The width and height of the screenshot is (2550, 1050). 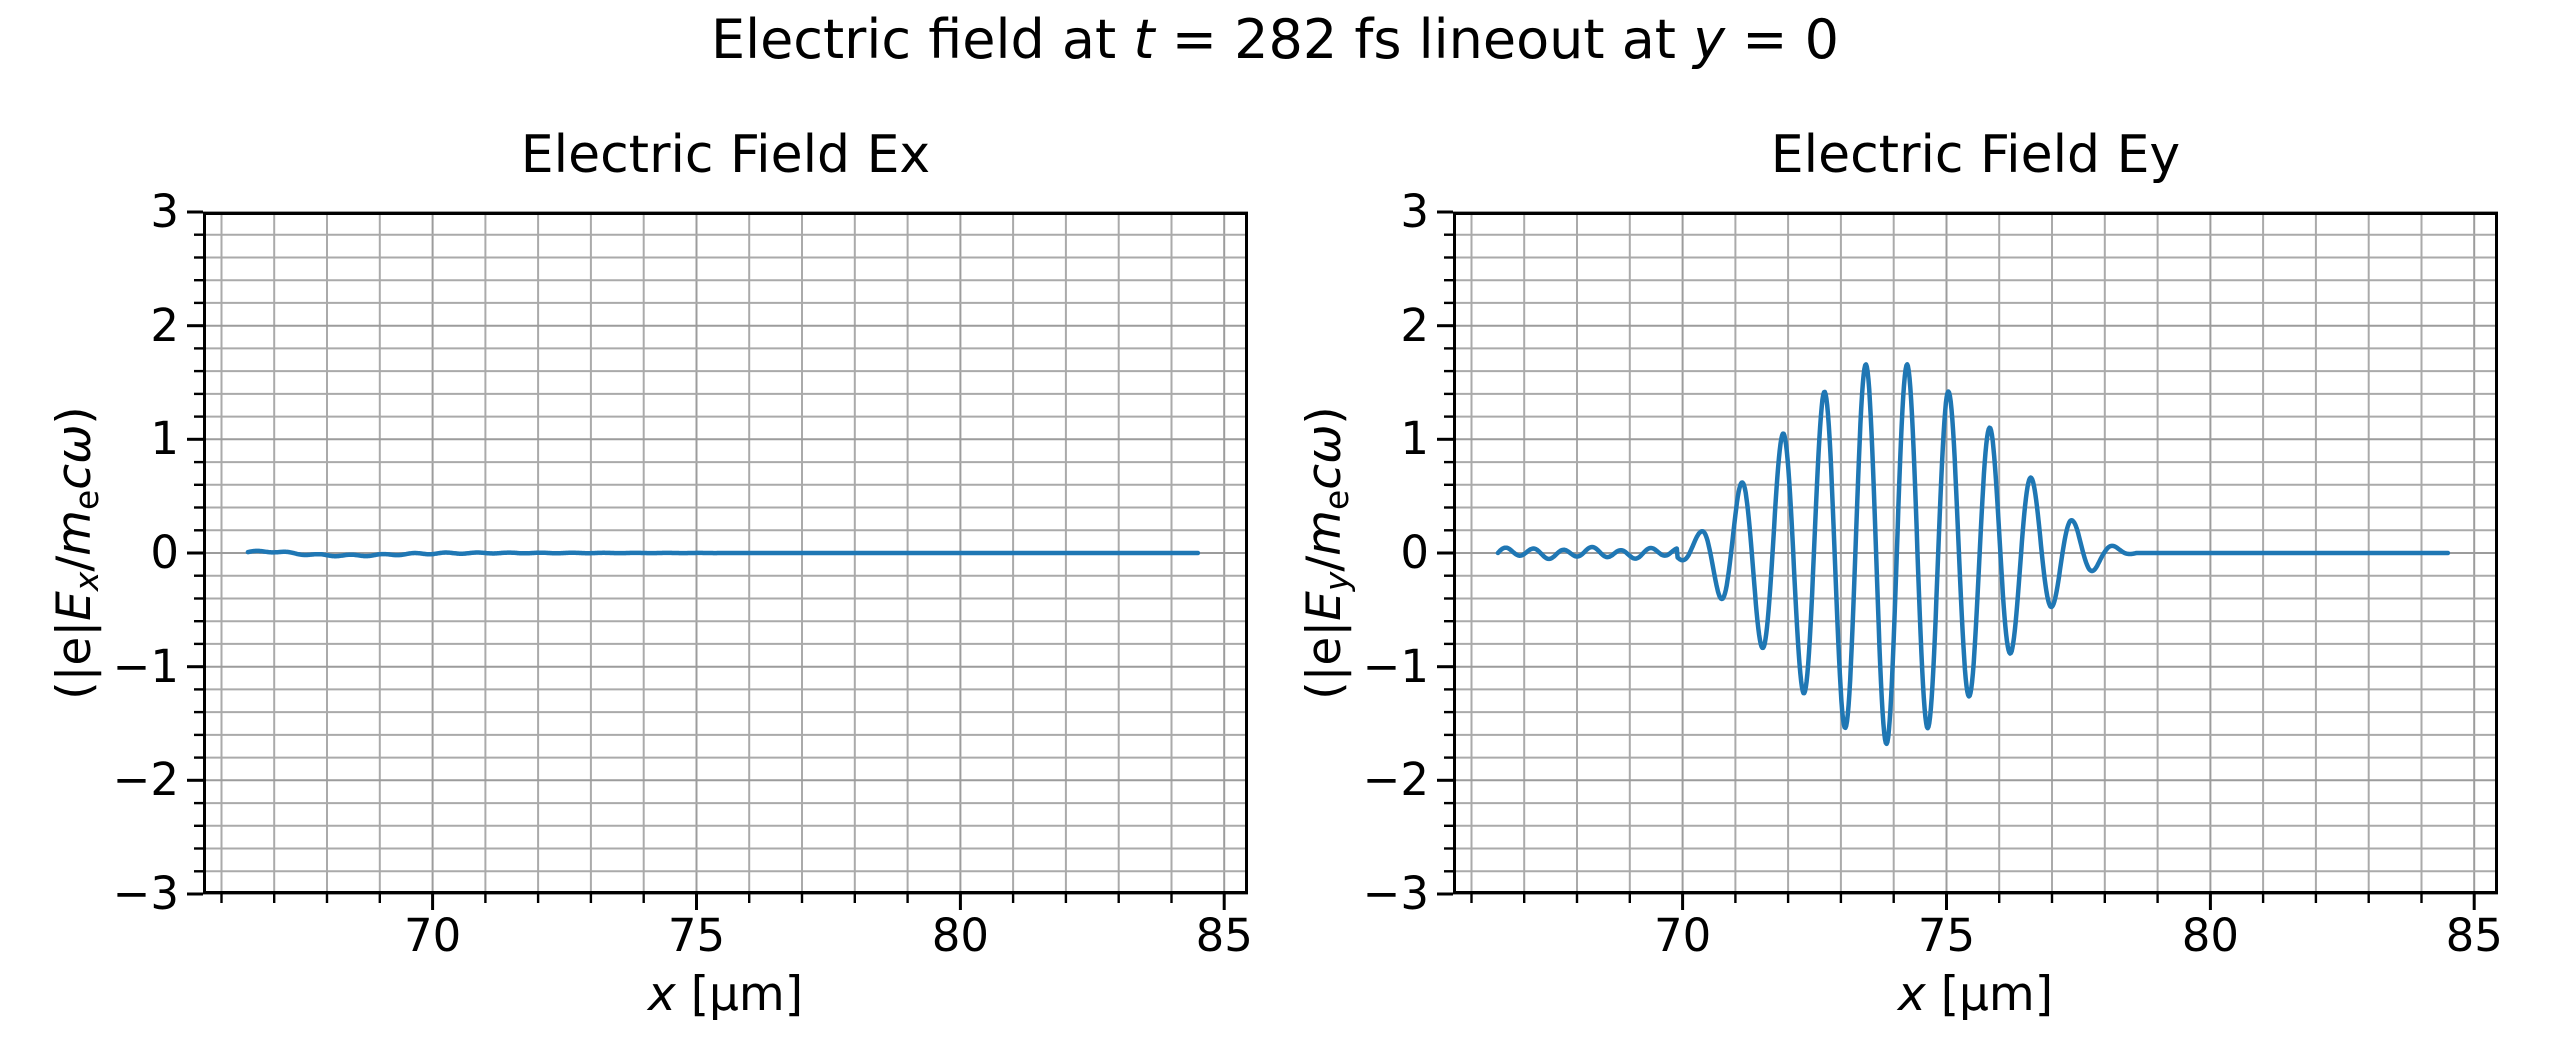 What do you see at coordinates (1144, 39) in the screenshot?
I see `label-fragment: t` at bounding box center [1144, 39].